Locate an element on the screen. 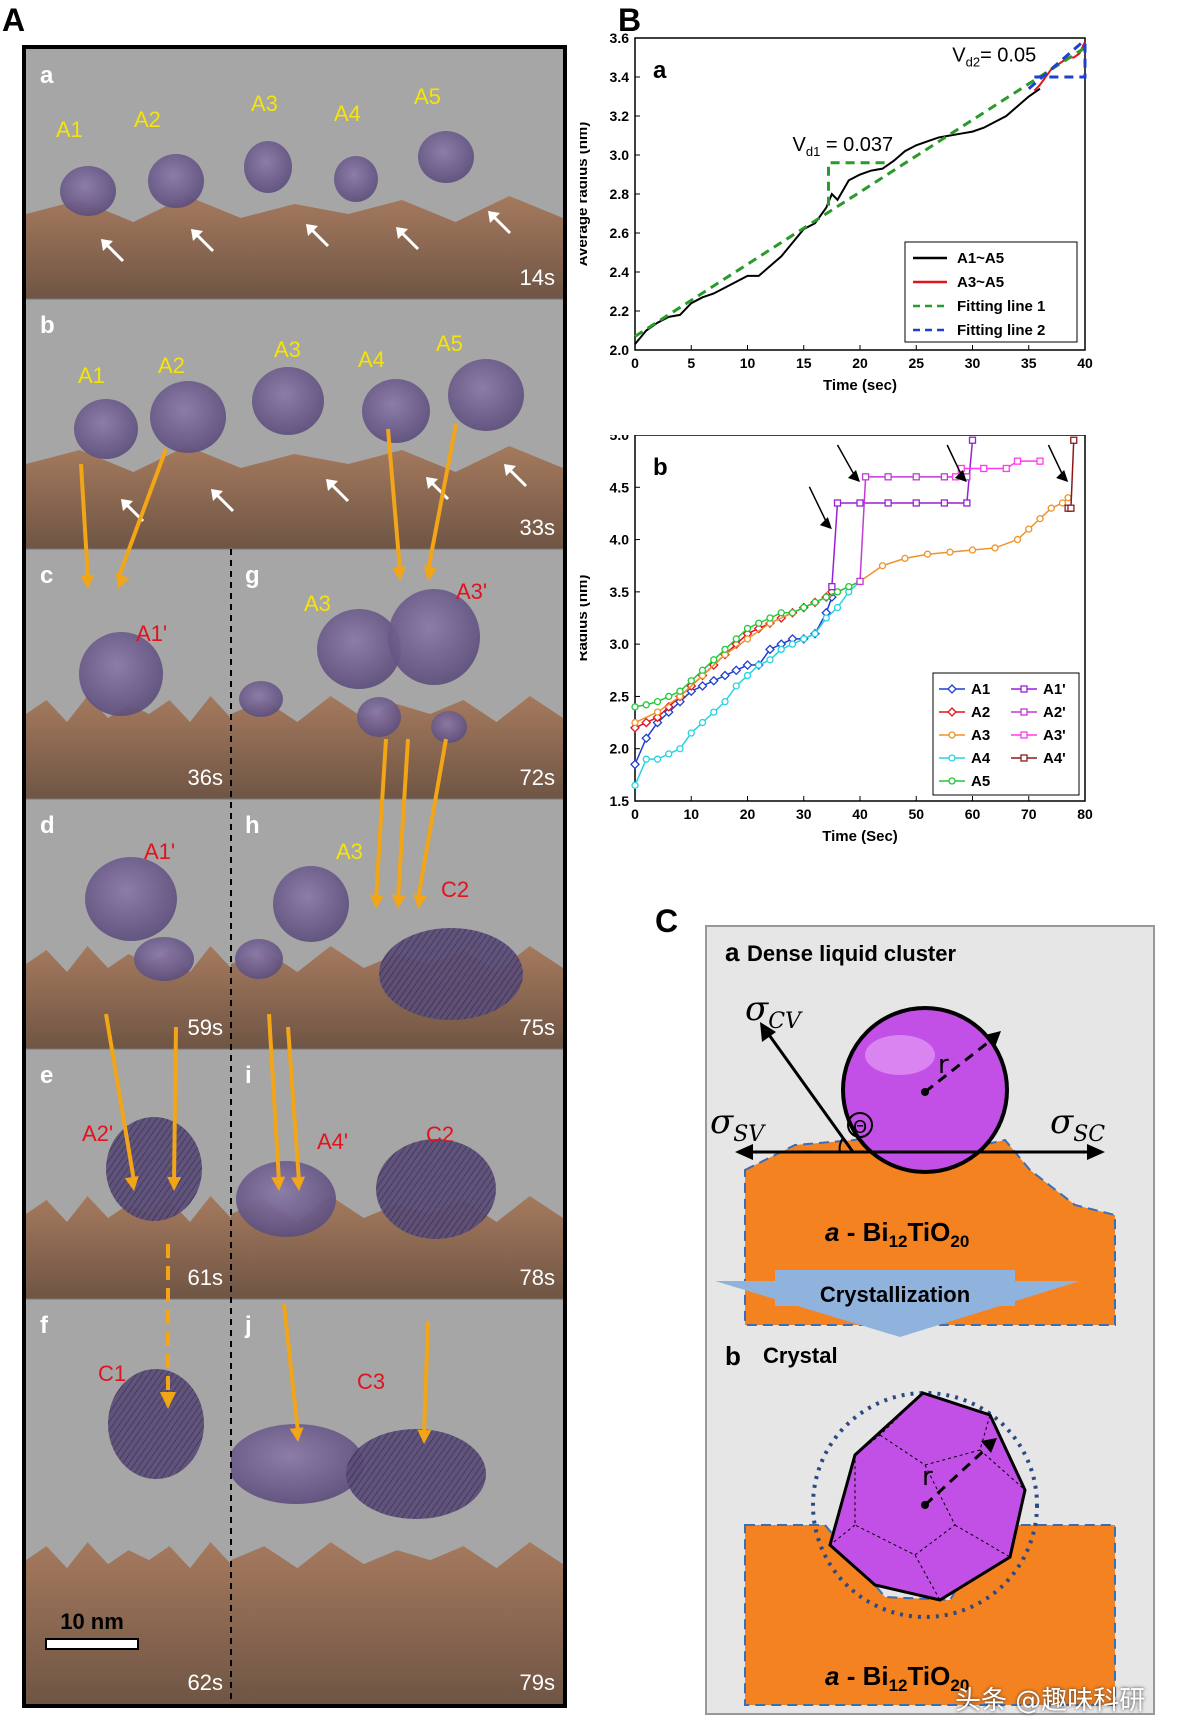 The height and width of the screenshot is (1719, 1200). sigma-sv-label: σSV is located at coordinates (738, 1124).